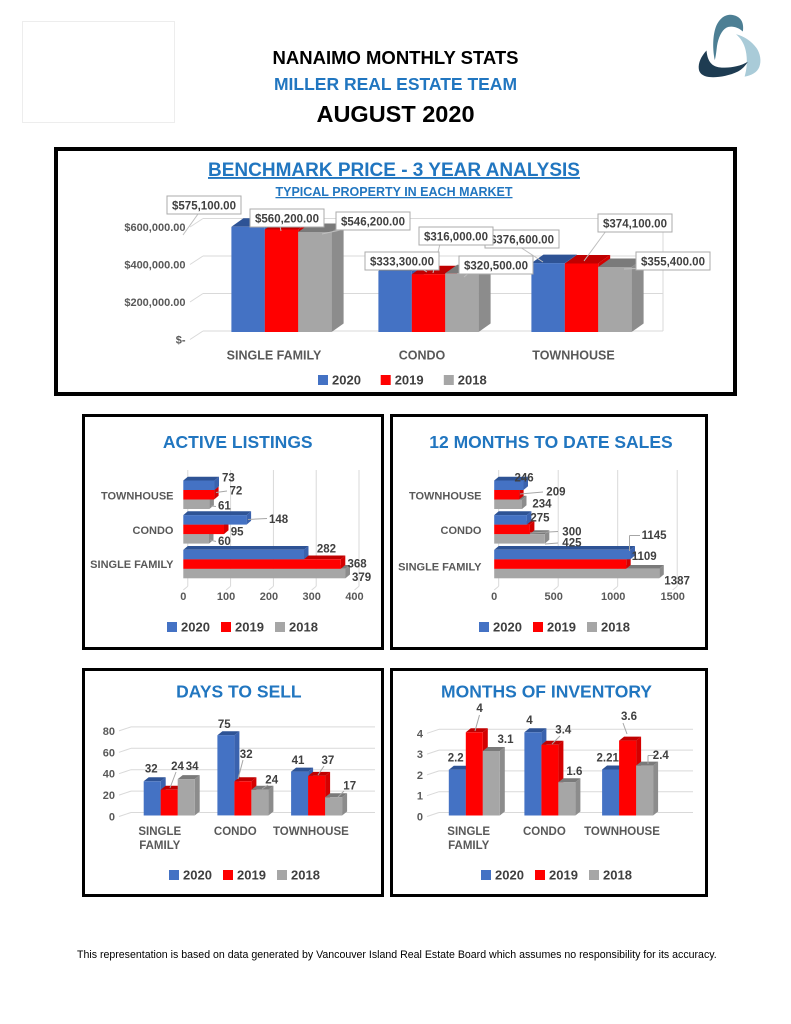 The image size is (791, 1024). What do you see at coordinates (109, 732) in the screenshot?
I see `svg-text: 80` at bounding box center [109, 732].